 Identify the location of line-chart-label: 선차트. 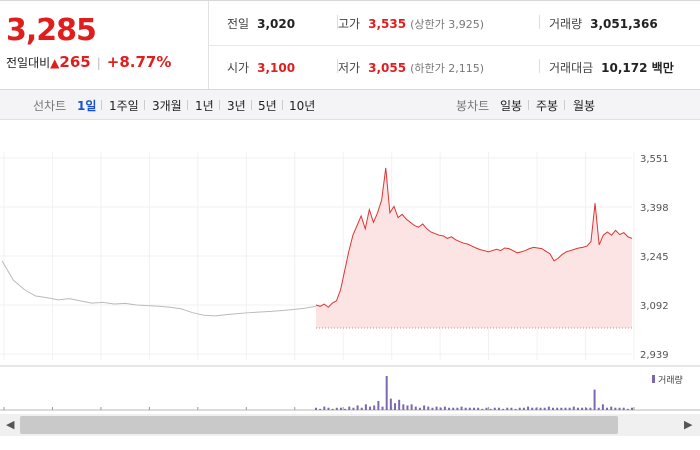
(50, 106).